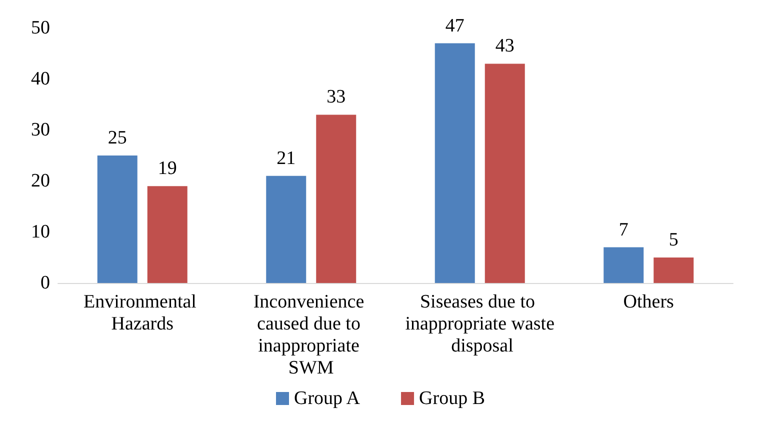  What do you see at coordinates (40, 130) in the screenshot?
I see `y-tick-label: 30` at bounding box center [40, 130].